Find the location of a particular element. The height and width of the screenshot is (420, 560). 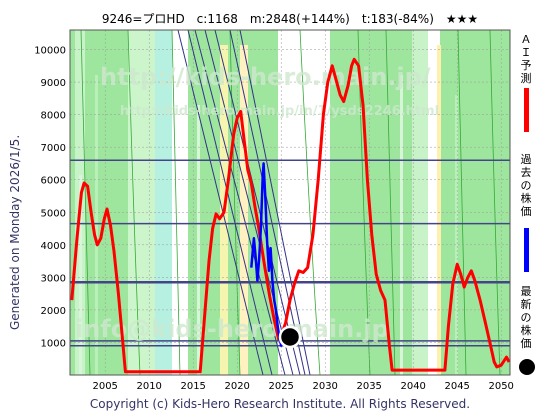

x-tick-label: 2020 is located at coordinates (236, 386).